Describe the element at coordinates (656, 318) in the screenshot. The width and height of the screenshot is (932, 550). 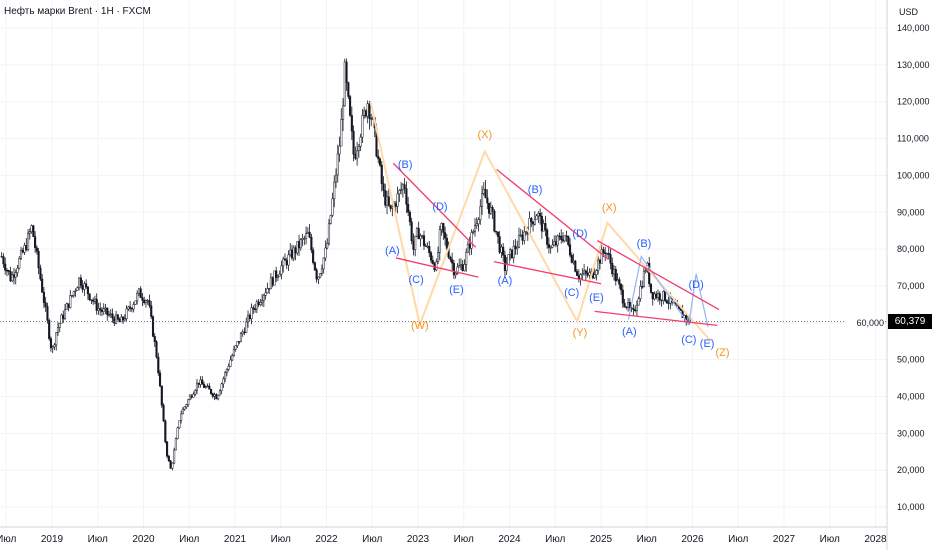
I see `trendline` at that location.